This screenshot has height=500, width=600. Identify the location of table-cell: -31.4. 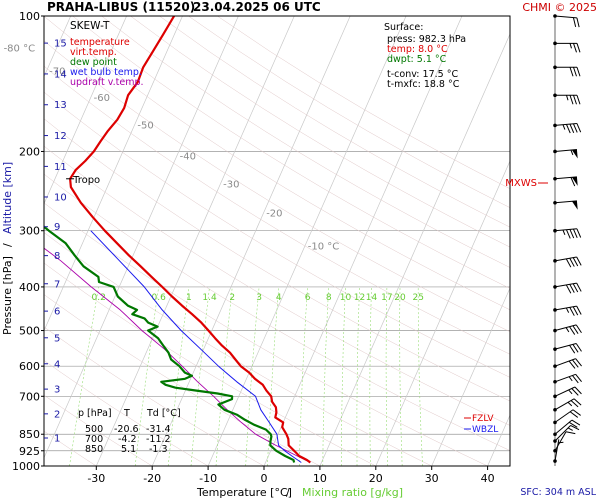
(158, 429).